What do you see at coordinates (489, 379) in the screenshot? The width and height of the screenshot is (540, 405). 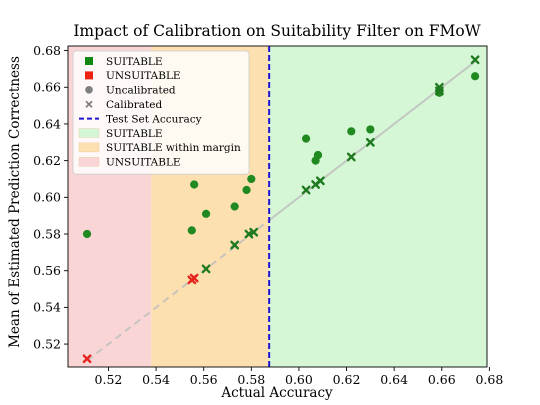 I see `x-tick-label: 0.68` at bounding box center [489, 379].